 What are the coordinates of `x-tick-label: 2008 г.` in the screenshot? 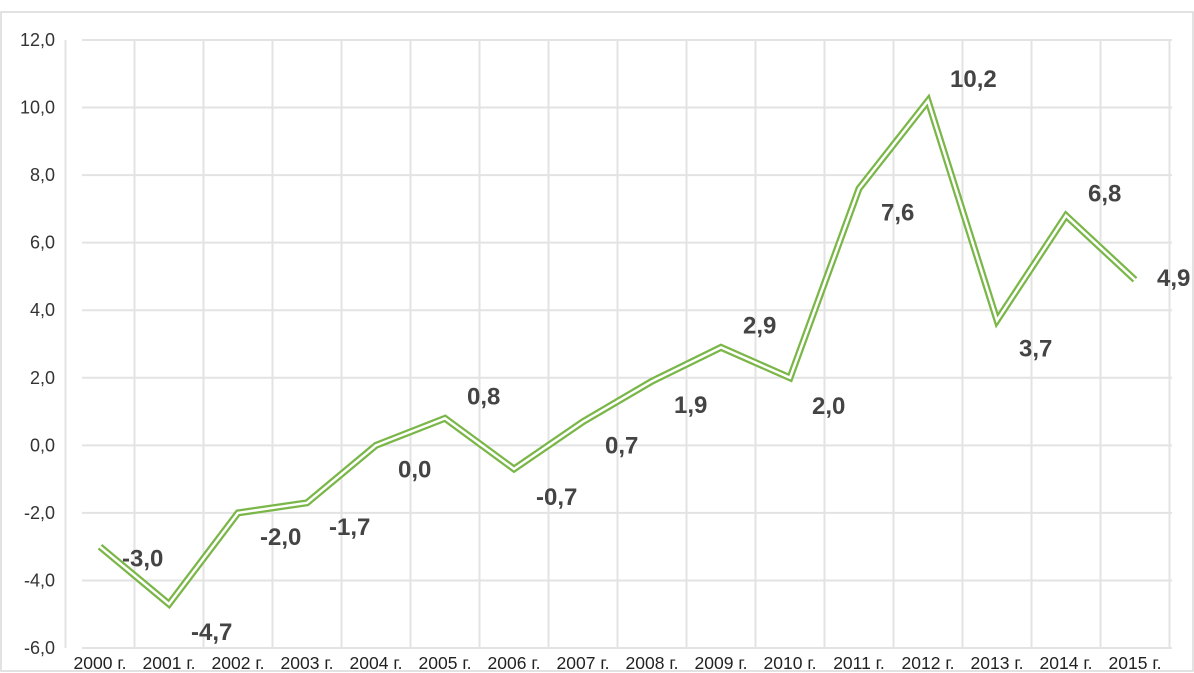 It's located at (652, 663).